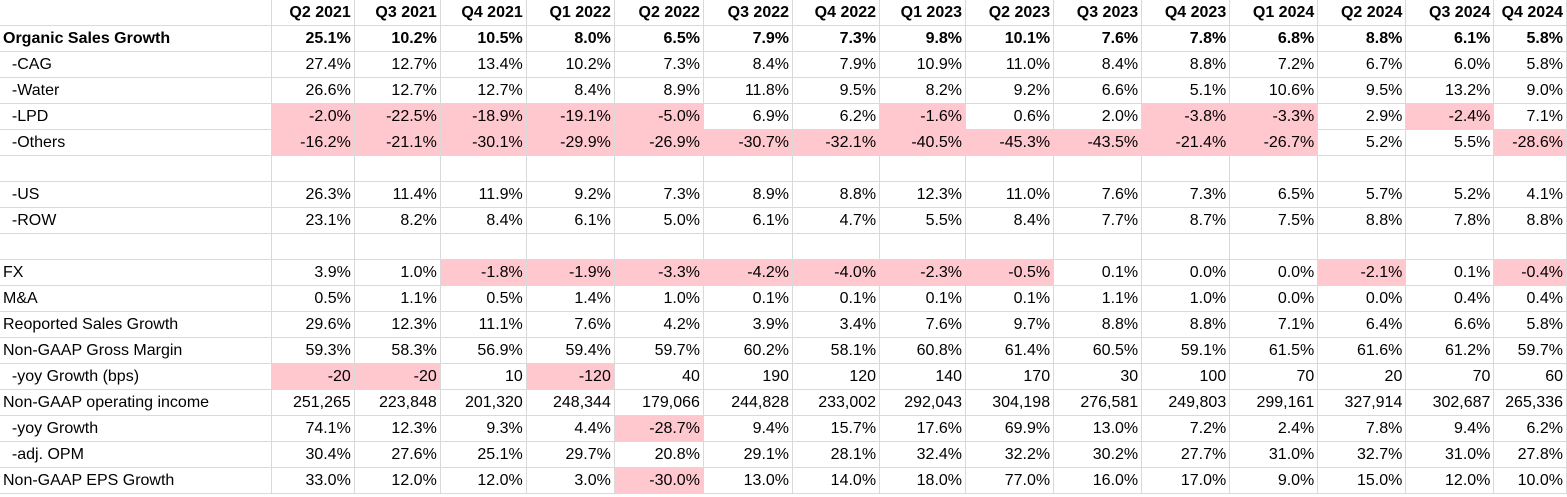 Image resolution: width=1567 pixels, height=497 pixels. Describe the element at coordinates (136, 298) in the screenshot. I see `row-label: M&A` at that location.